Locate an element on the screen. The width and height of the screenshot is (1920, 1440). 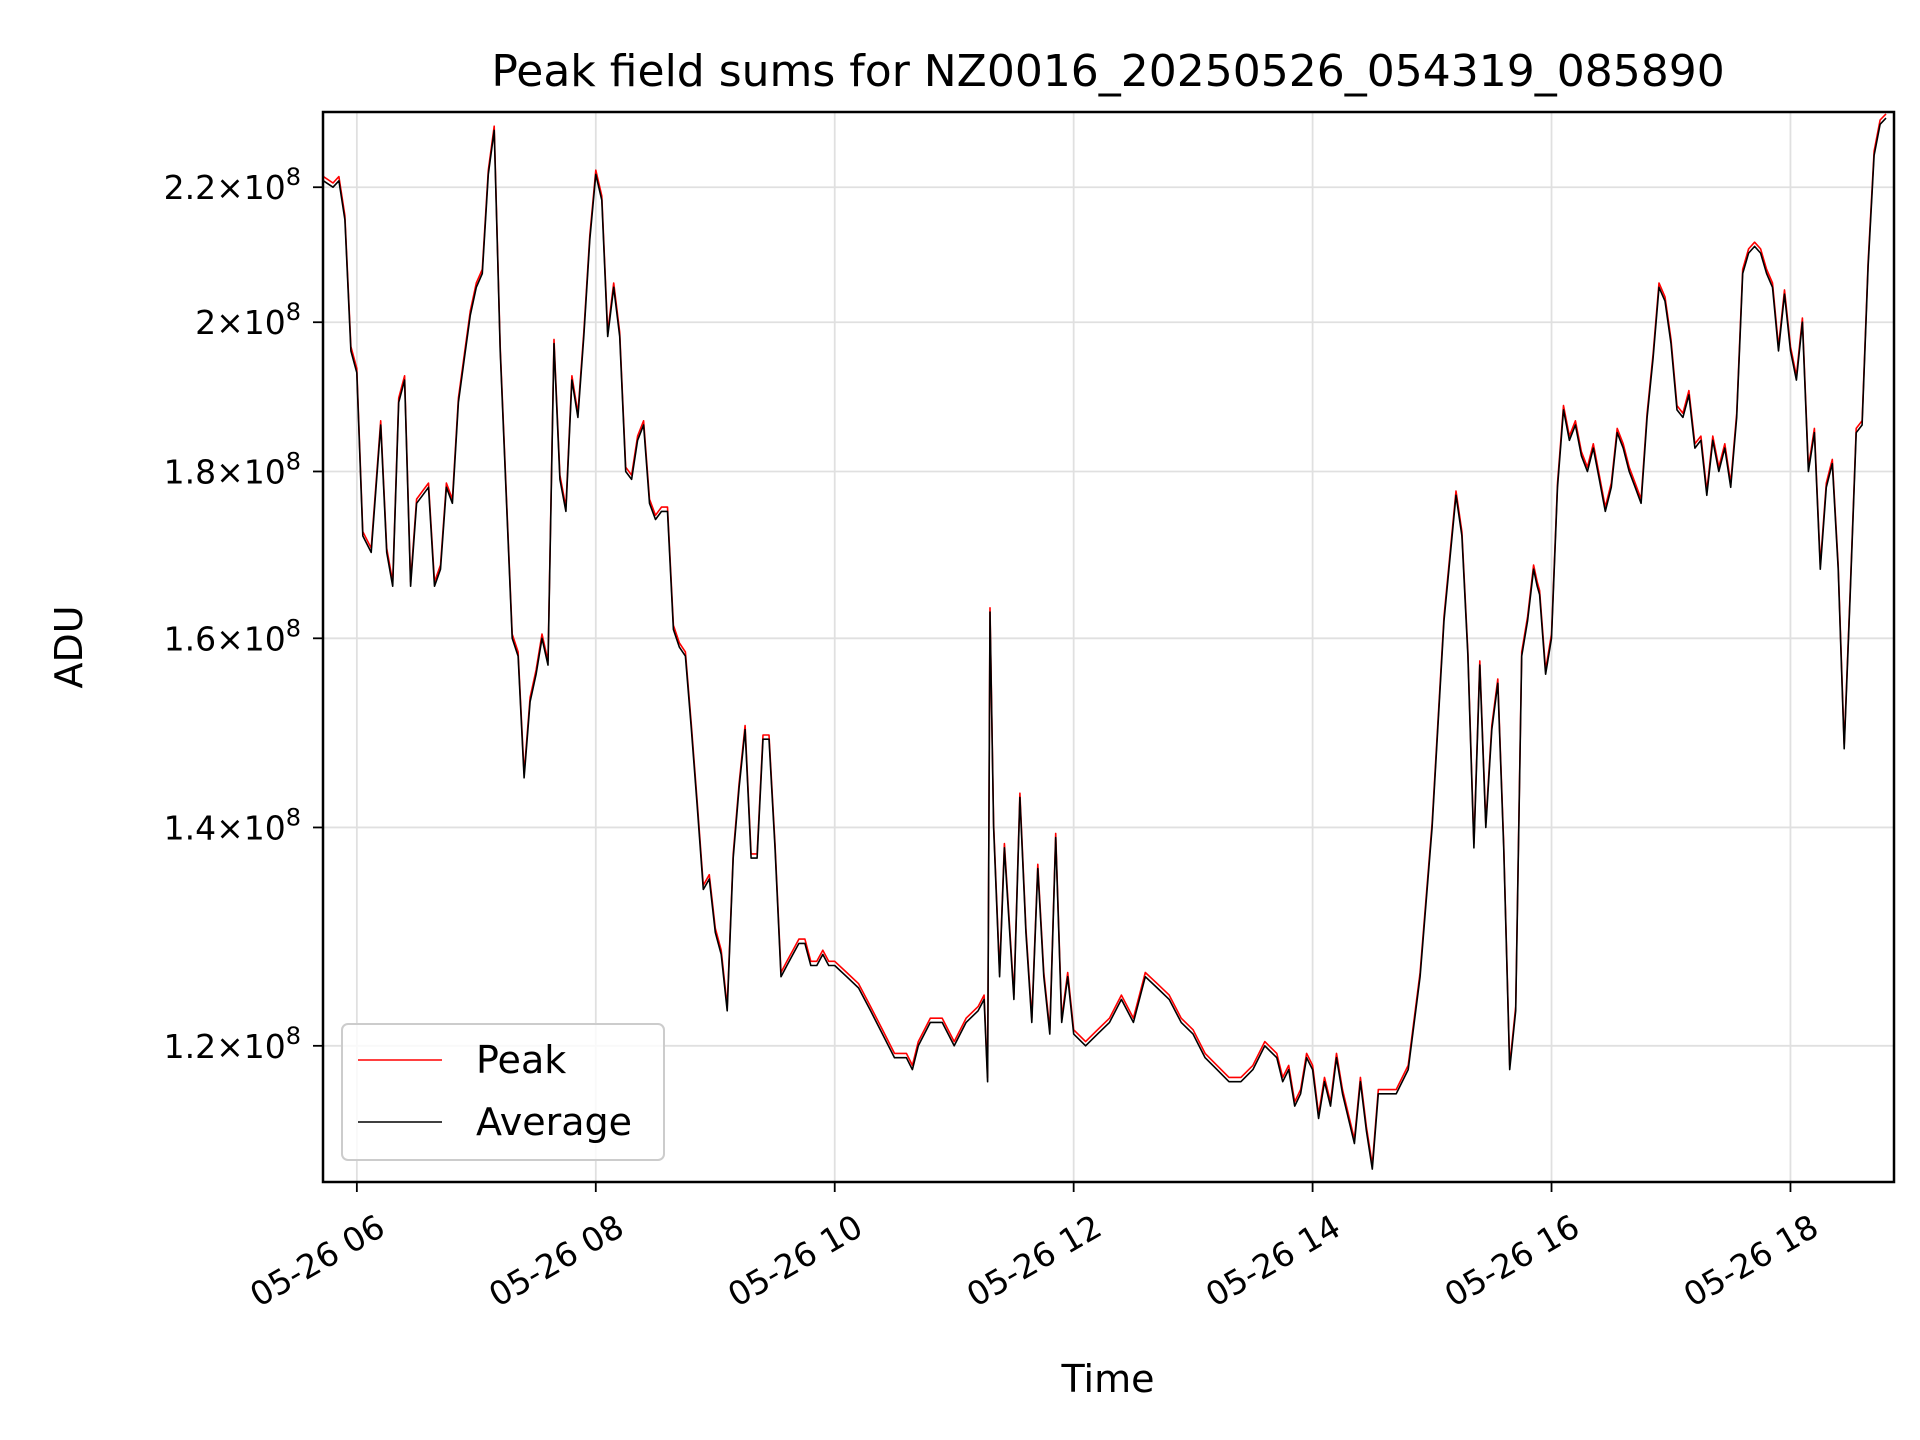
legend-peak-label: Peak is located at coordinates (521, 1060).